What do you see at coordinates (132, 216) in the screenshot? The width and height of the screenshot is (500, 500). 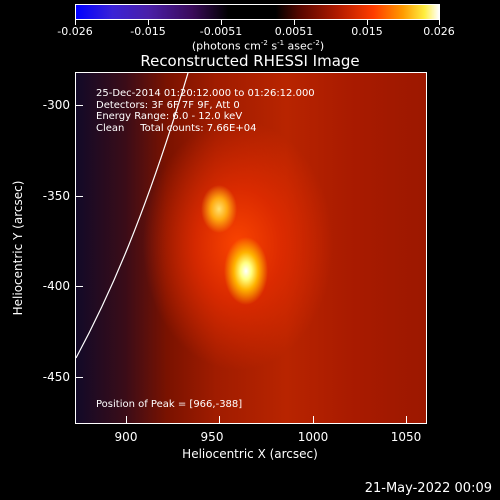 I see `limb-line` at bounding box center [132, 216].